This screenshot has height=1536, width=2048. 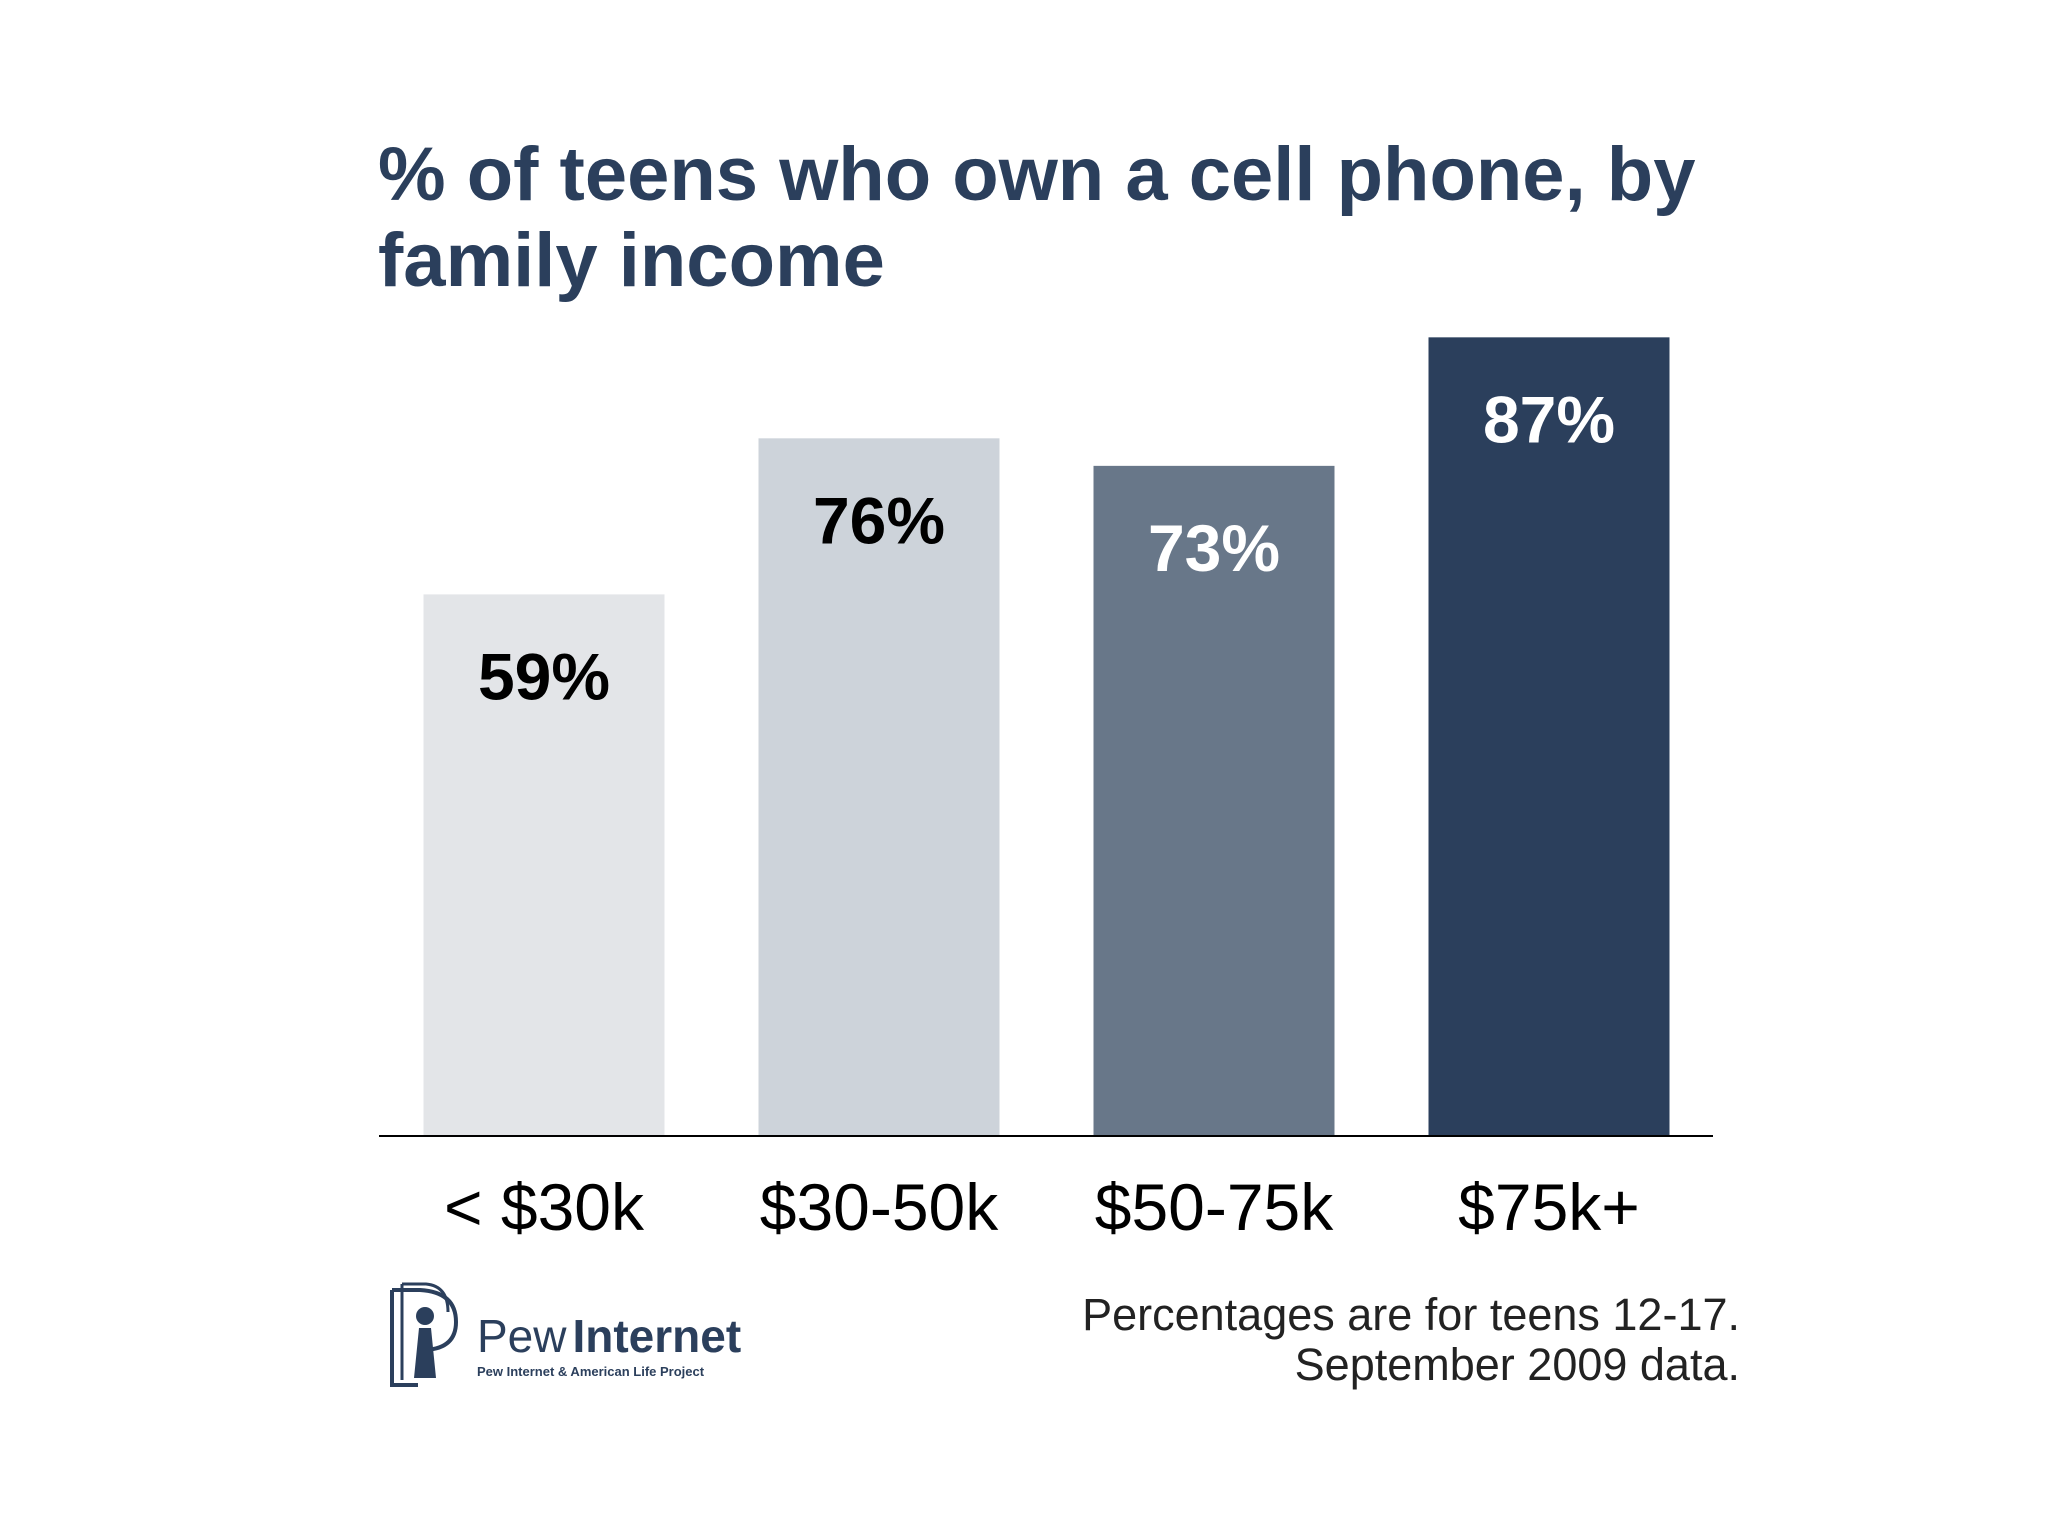 I want to click on logo-name: Pew Internet, so click(x=609, y=1336).